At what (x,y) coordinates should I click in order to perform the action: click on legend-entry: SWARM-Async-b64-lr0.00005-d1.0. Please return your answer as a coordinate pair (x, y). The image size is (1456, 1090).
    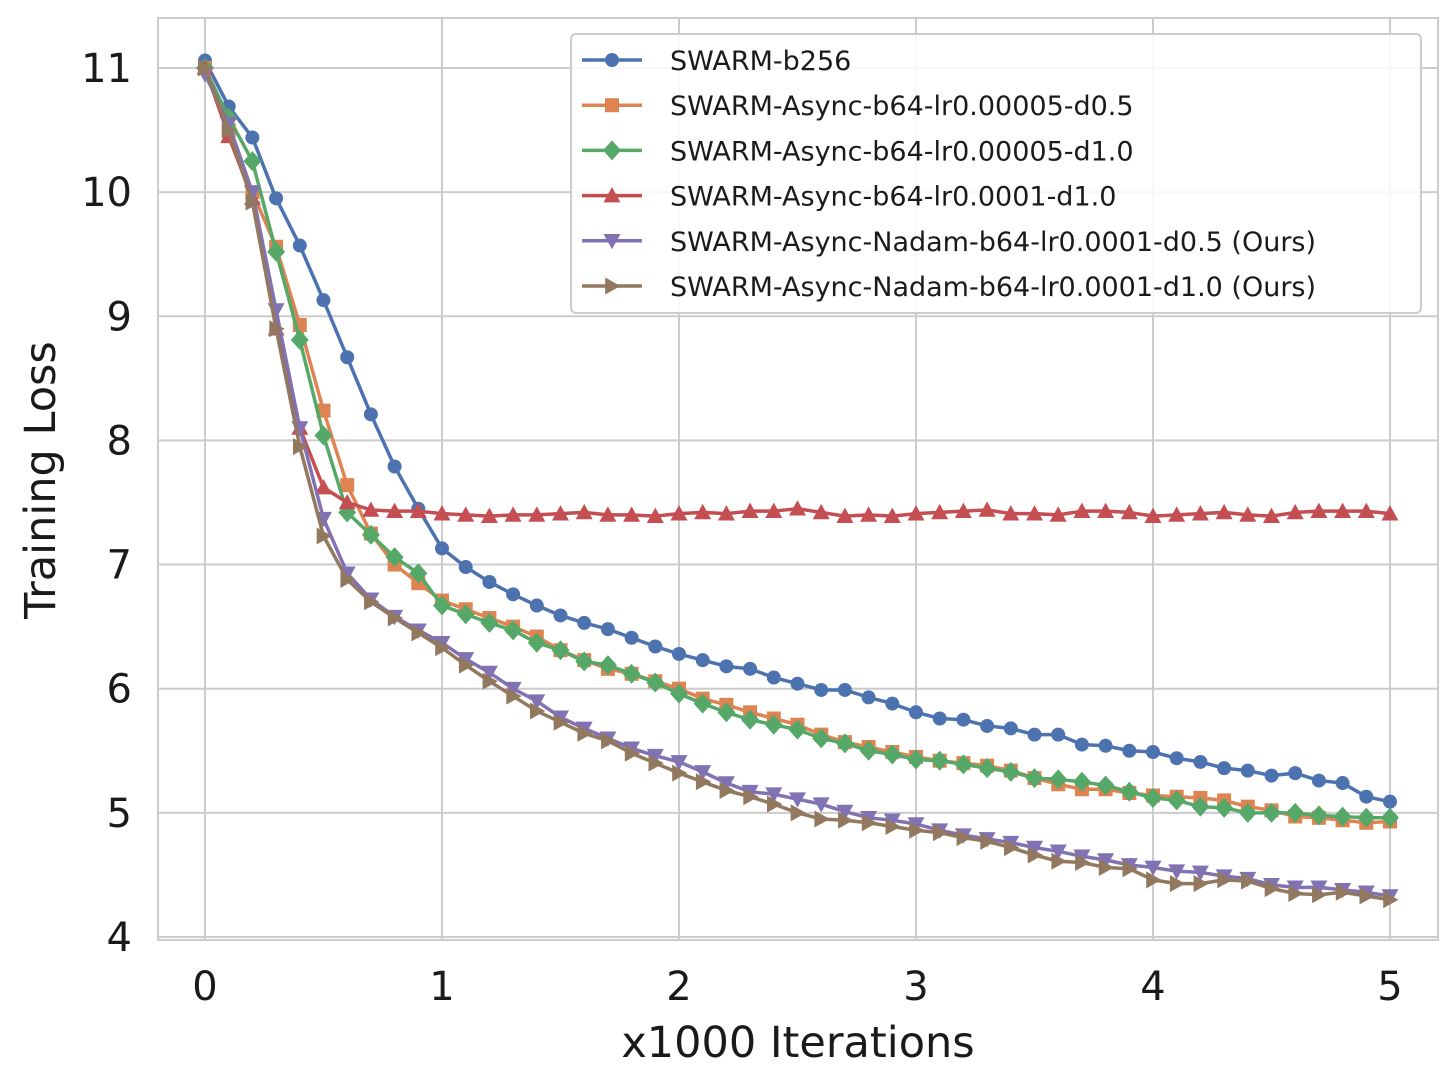
    Looking at the image, I should click on (858, 151).